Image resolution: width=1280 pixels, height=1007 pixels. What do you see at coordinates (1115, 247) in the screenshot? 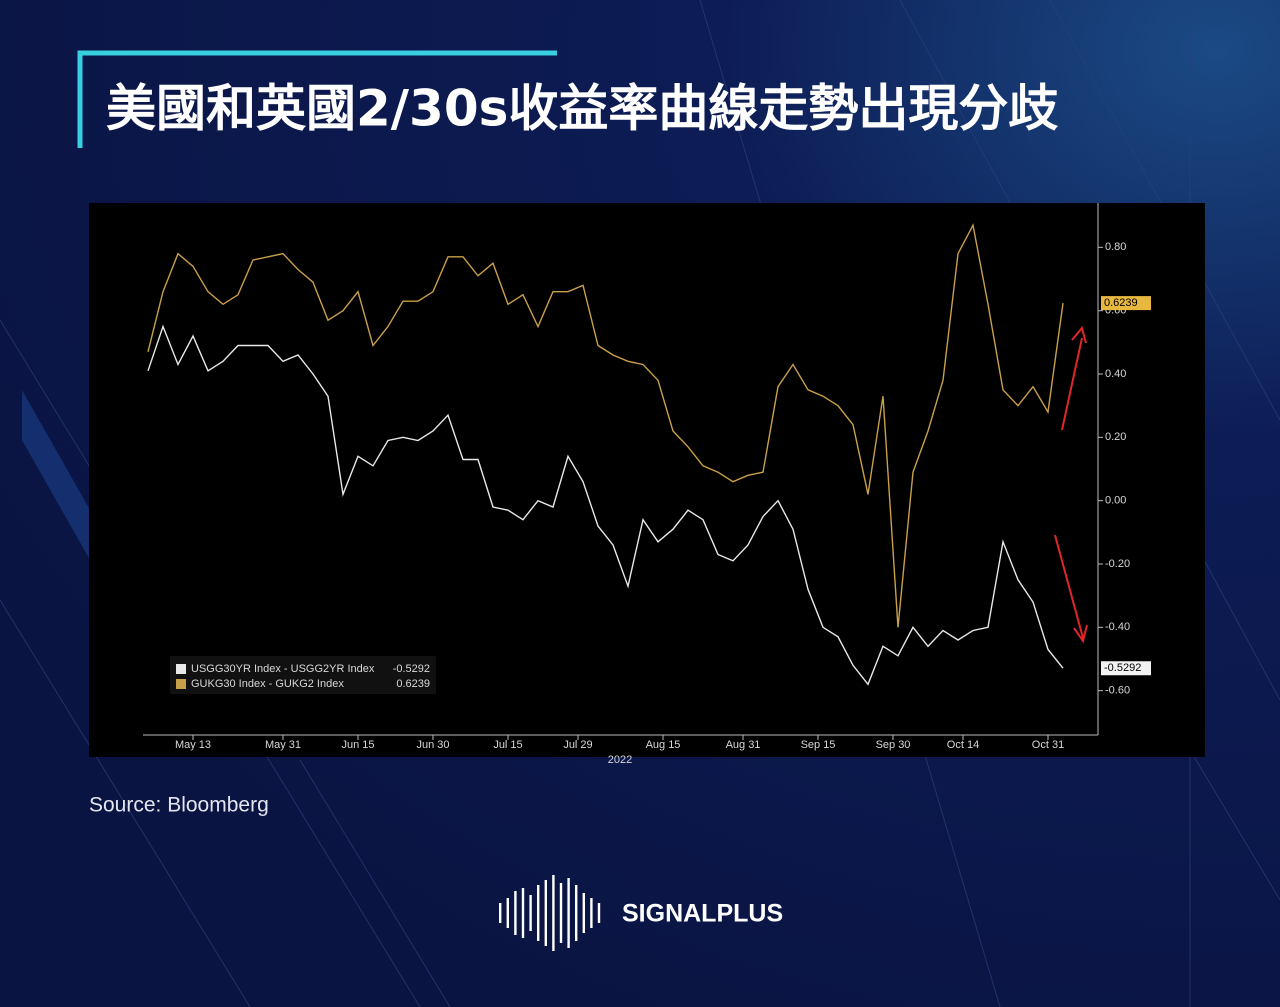
I see `y-tick-label: 0.80` at bounding box center [1115, 247].